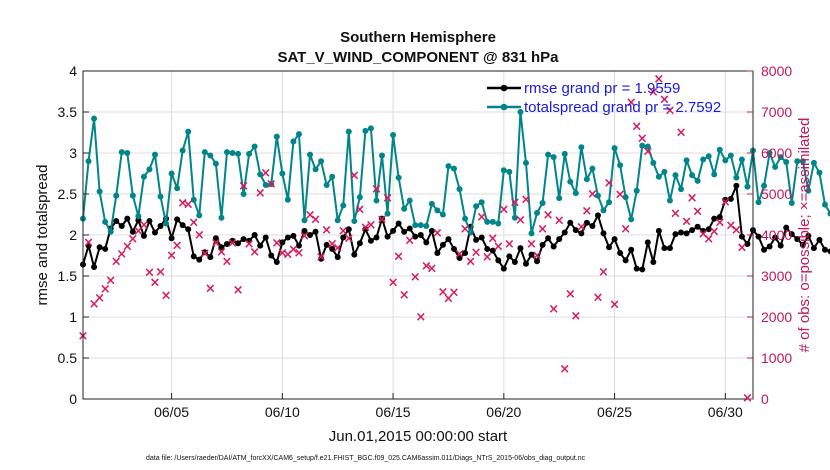  I want to click on x-axis-label: Jun.01,2015 00:00:00 start, so click(418, 436).